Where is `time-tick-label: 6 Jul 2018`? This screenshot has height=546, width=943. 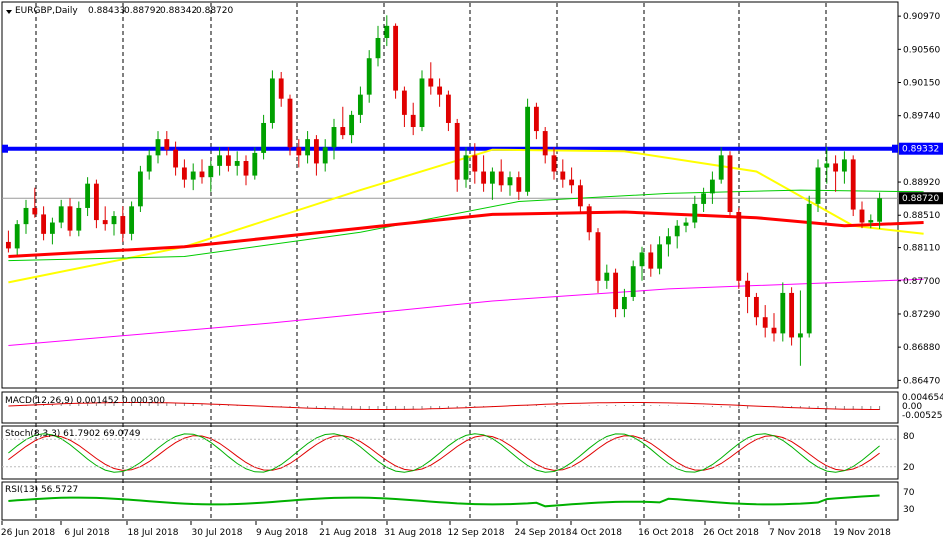 time-tick-label: 6 Jul 2018 is located at coordinates (86, 533).